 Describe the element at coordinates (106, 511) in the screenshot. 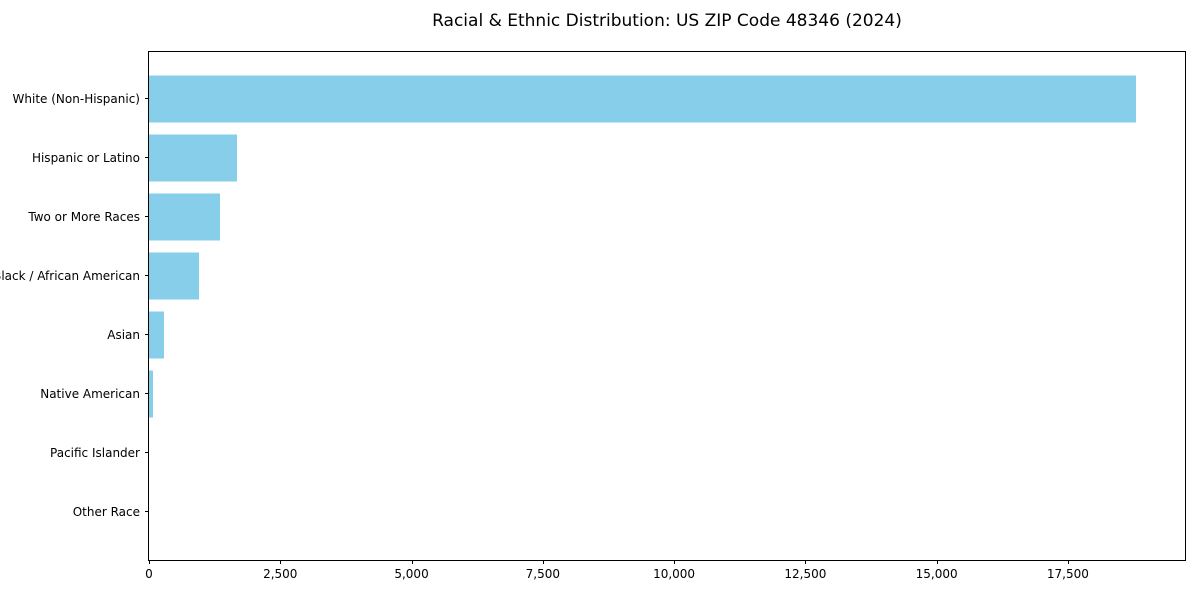

I see `y-axis-category-label: Other Race` at that location.